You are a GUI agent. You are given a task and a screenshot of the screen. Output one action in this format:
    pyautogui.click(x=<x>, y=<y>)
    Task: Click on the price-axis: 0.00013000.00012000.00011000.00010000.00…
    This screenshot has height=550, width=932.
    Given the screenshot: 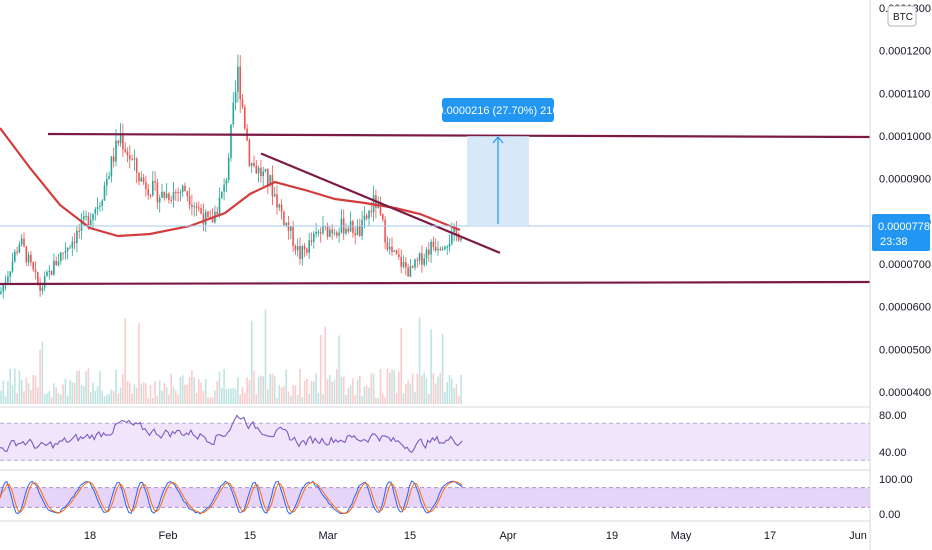 What is the action you would take?
    pyautogui.click(x=905, y=201)
    